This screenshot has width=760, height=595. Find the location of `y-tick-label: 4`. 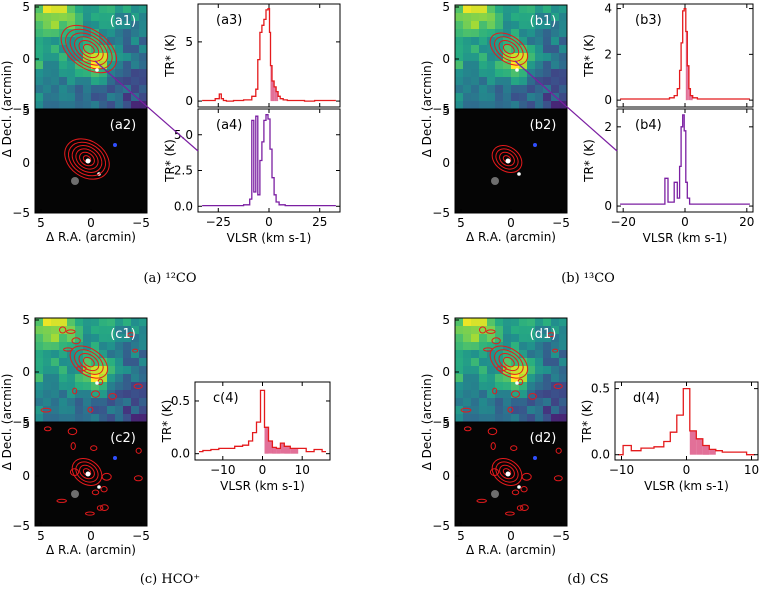

y-tick-label: 4 is located at coordinates (608, 9).